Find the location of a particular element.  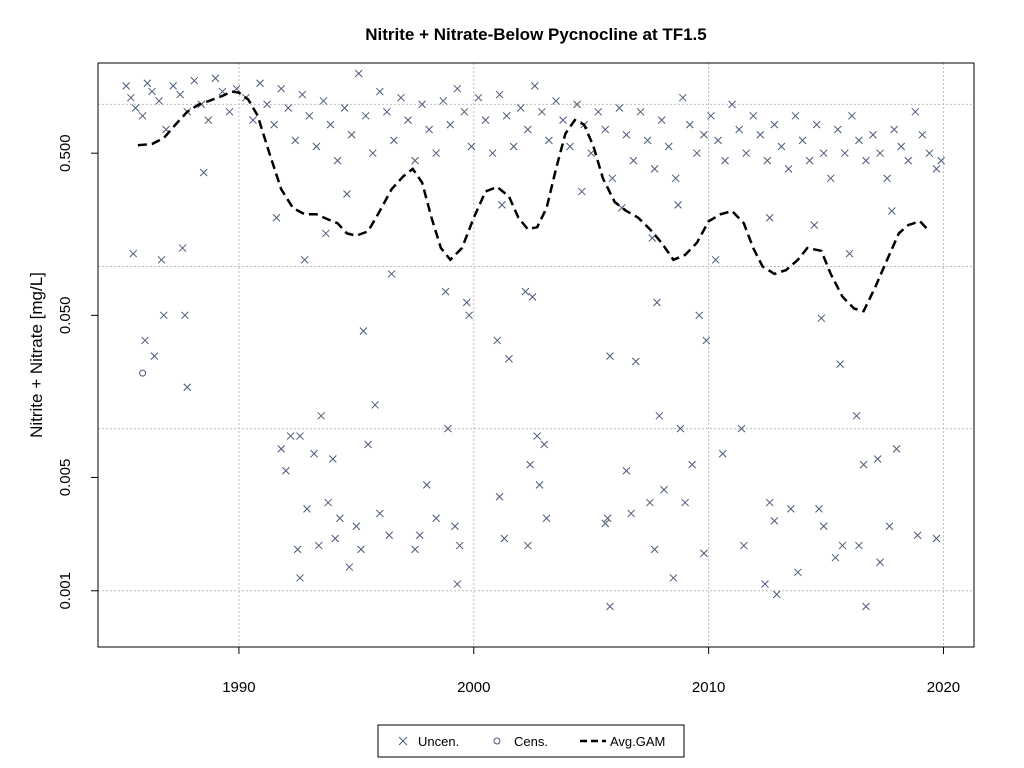

x-tick-label: 2020 is located at coordinates (943, 687).